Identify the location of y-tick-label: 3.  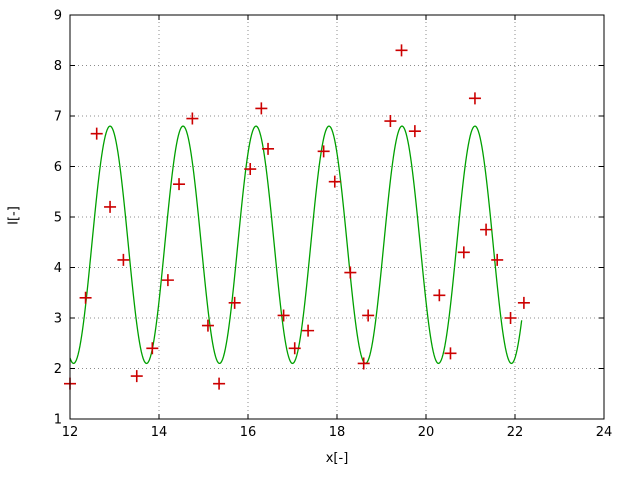
(58, 319).